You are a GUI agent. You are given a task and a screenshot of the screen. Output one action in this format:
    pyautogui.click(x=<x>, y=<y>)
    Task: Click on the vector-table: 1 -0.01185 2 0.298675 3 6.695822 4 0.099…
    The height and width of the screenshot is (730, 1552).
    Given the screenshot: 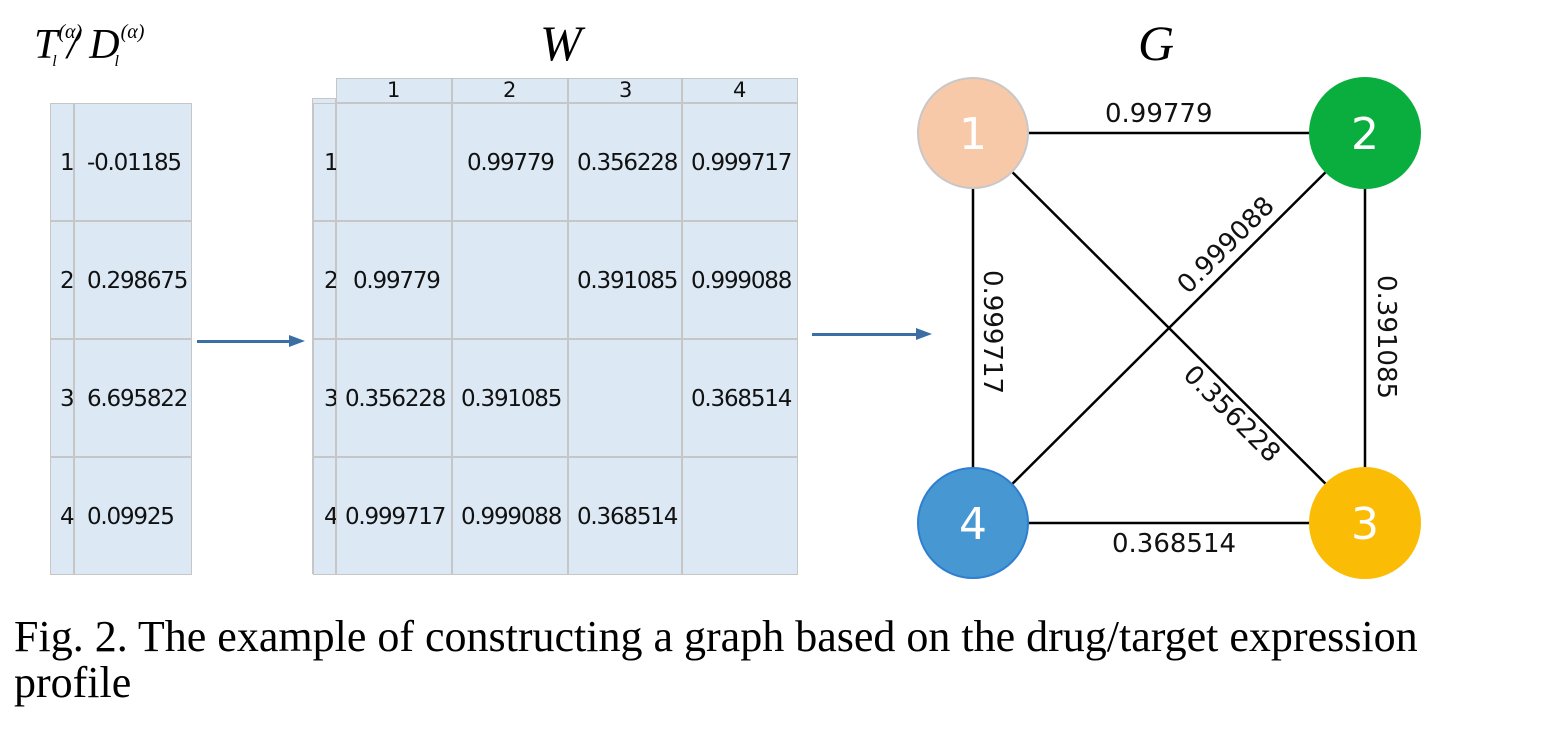 What is the action you would take?
    pyautogui.click(x=121, y=339)
    